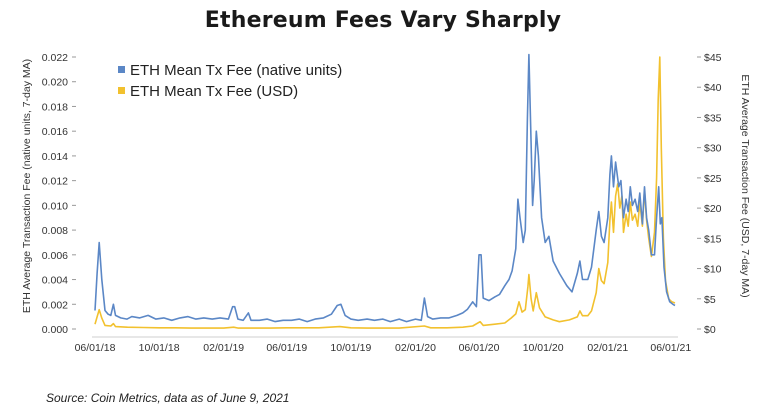  Describe the element at coordinates (55, 256) in the screenshot. I see `y-left-tick-label: 0.006` at that location.